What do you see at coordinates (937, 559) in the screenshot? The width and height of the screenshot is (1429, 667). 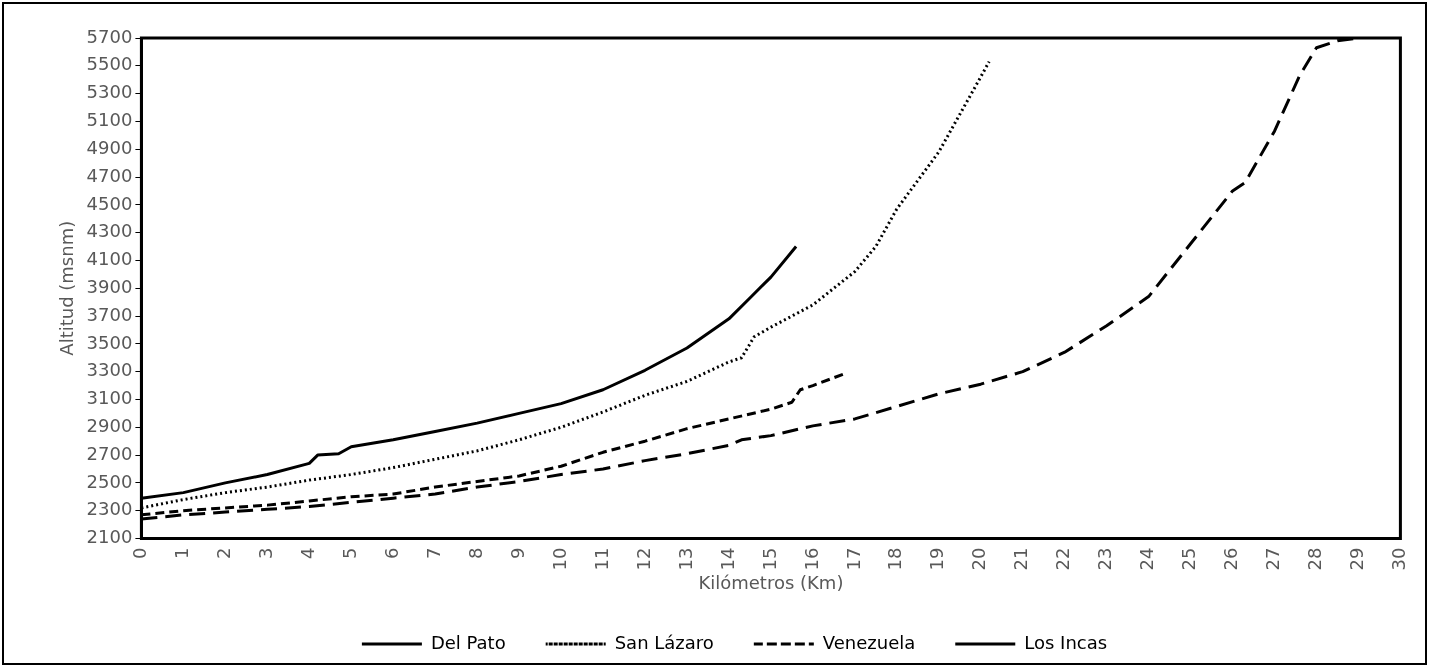 I see `x-tick-label: 19` at bounding box center [937, 559].